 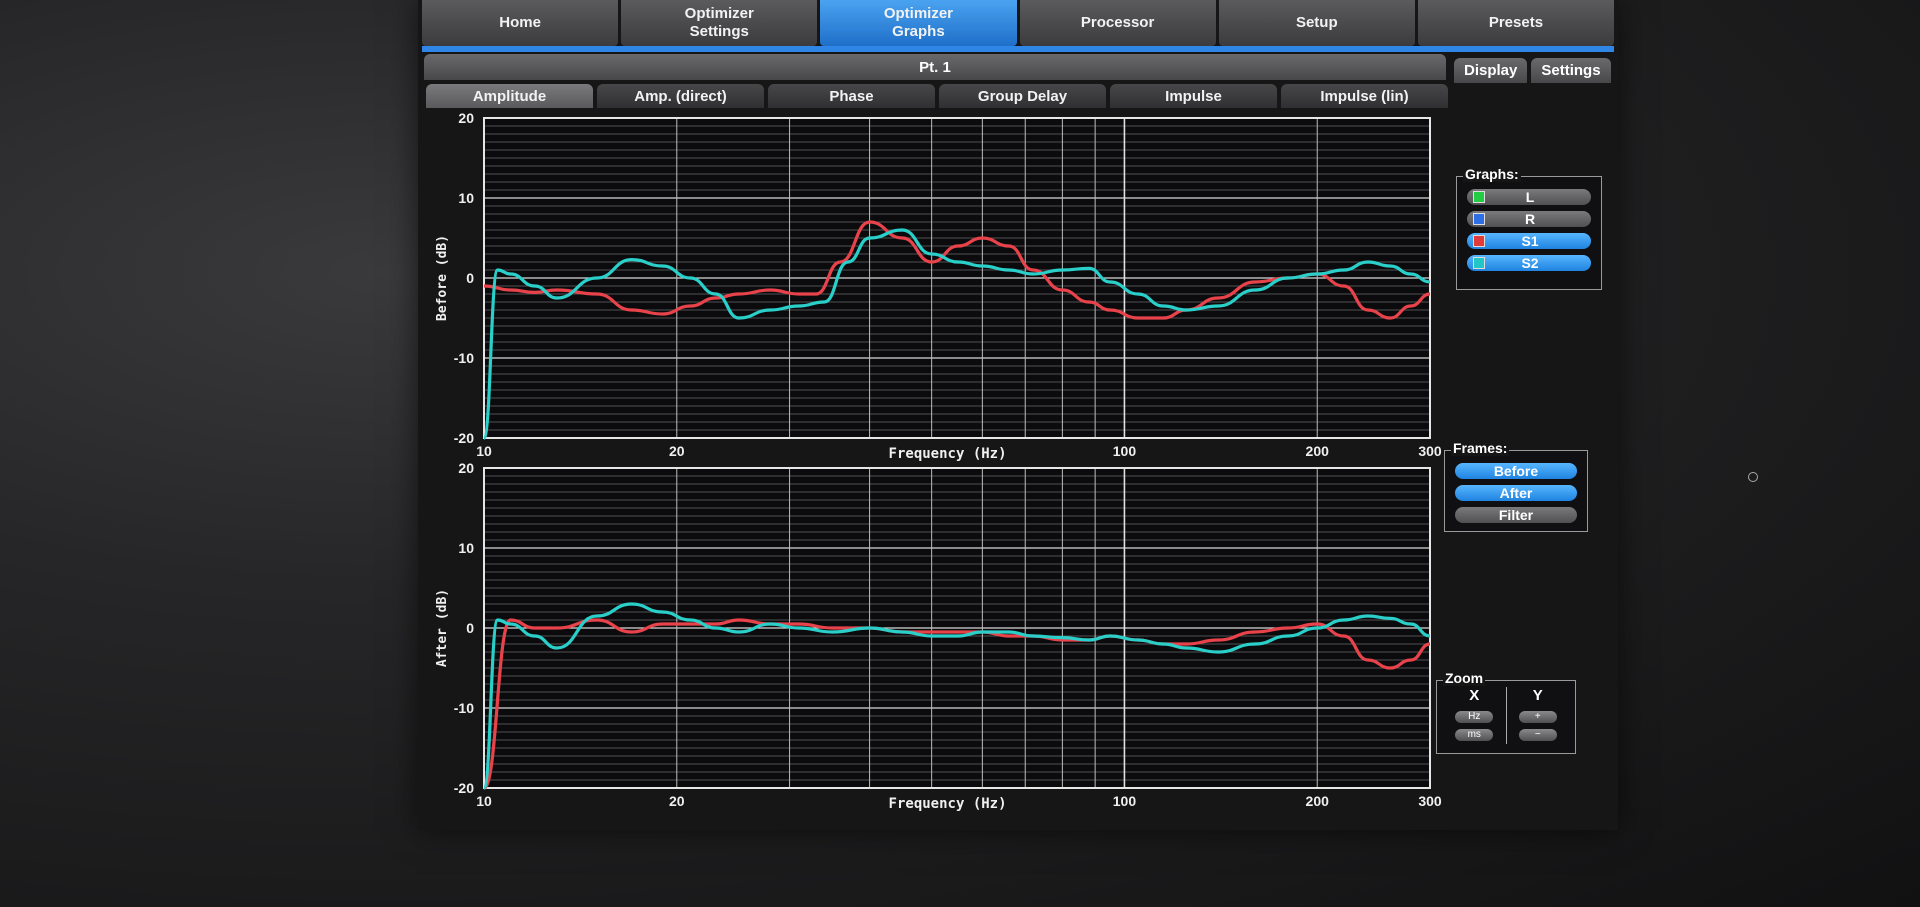 I want to click on display-button: Display, so click(x=1491, y=70).